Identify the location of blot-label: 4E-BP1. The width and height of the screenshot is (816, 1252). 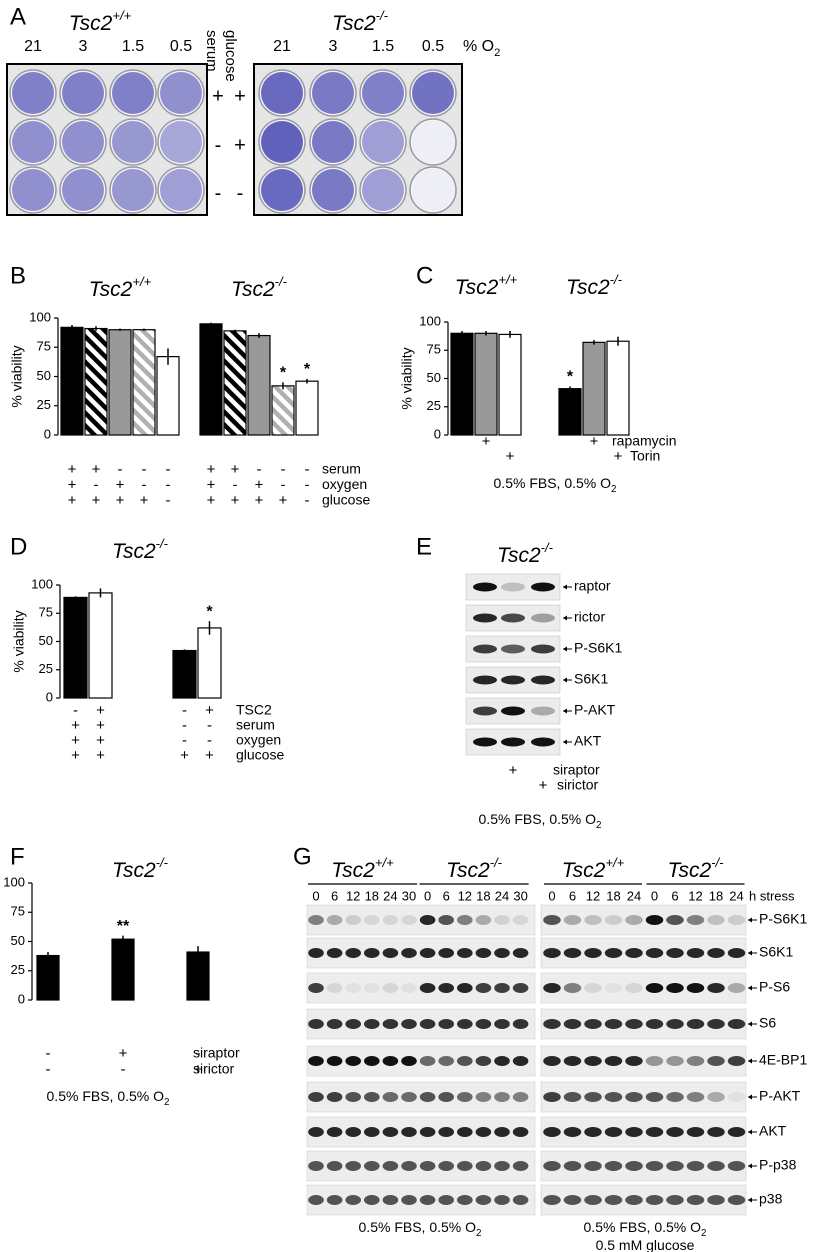
(783, 1060).